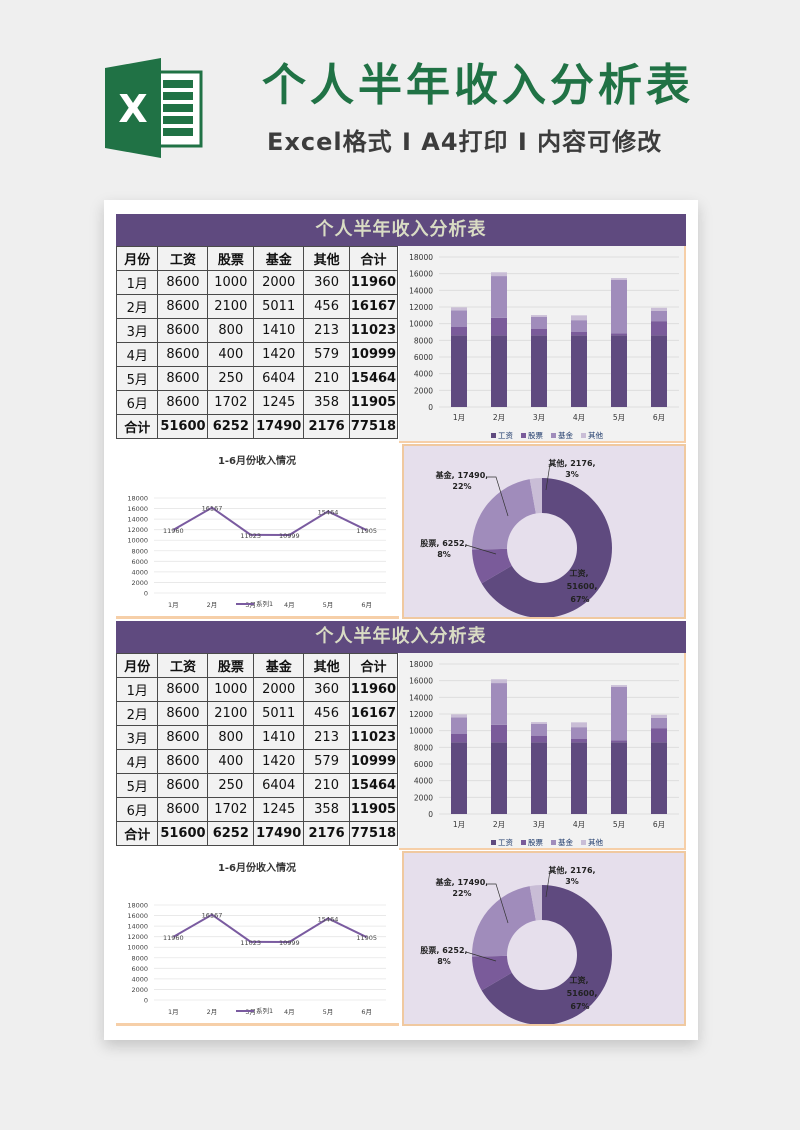 This screenshot has height=1130, width=800. What do you see at coordinates (231, 665) in the screenshot?
I see `column-header: 股票` at bounding box center [231, 665].